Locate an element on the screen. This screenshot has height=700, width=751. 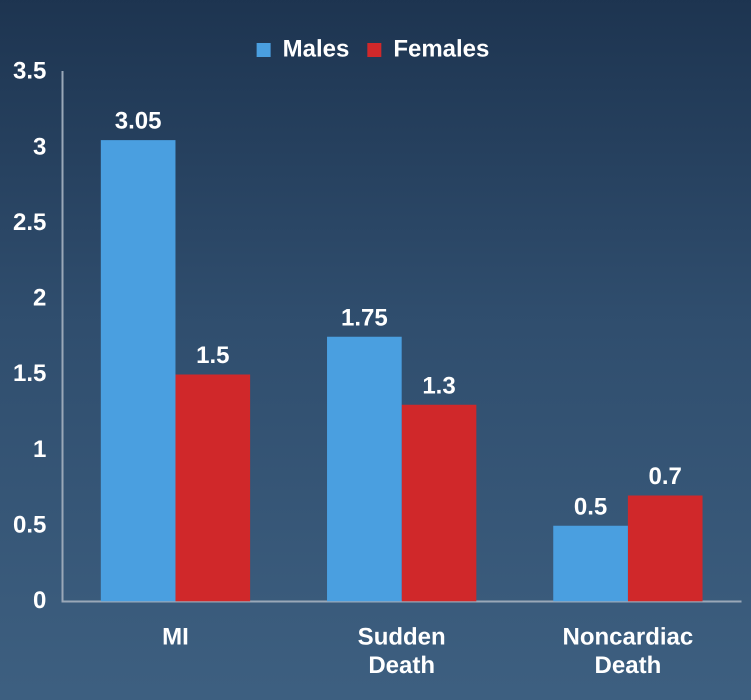
y-tick-label: 3.5 is located at coordinates (29, 71).